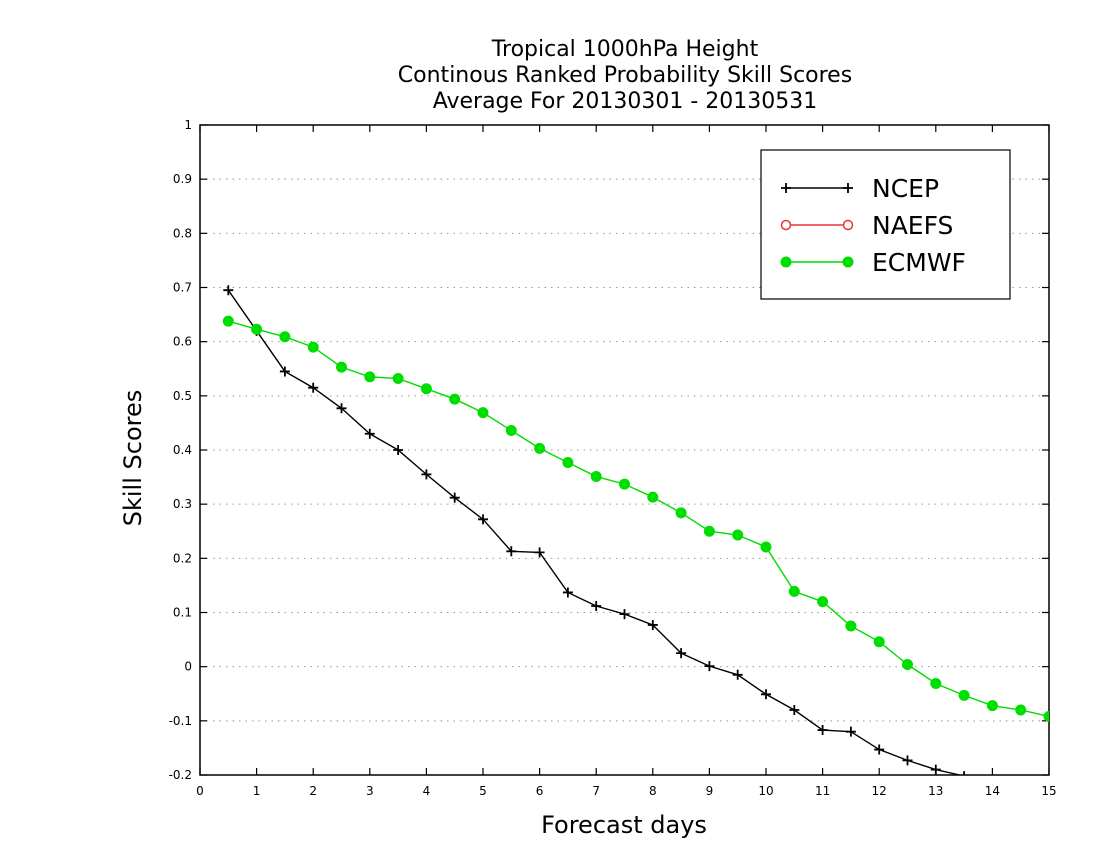 The width and height of the screenshot is (1100, 850). Describe the element at coordinates (935, 791) in the screenshot. I see `x-tick-label: 13` at that location.